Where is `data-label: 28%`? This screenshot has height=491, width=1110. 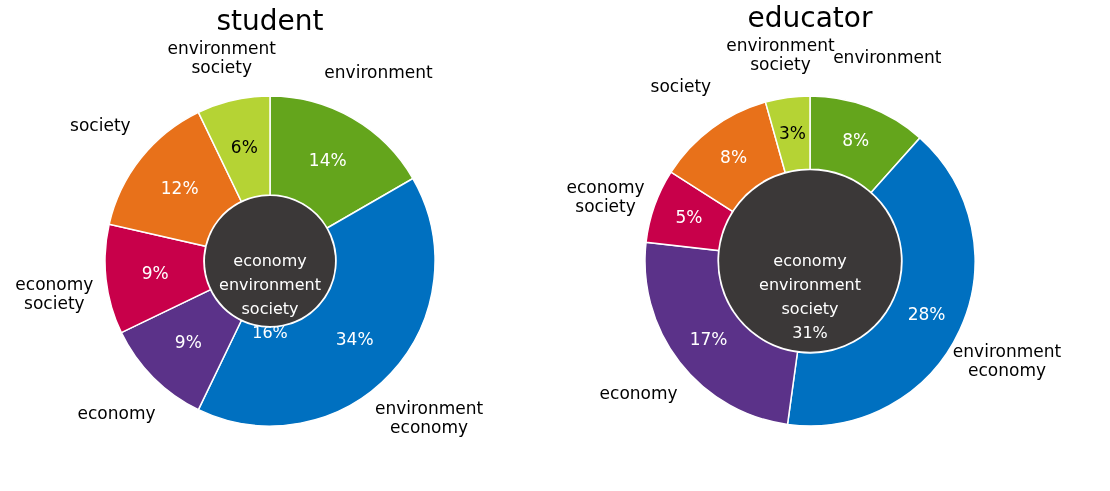
data-label: 28% is located at coordinates (926, 313).